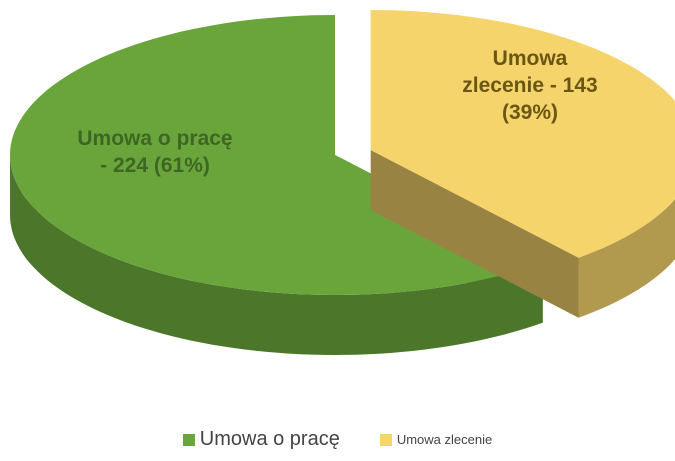 The image size is (675, 461). Describe the element at coordinates (530, 85) in the screenshot. I see `slice-label: Umowa zlecenie - 143 (39%)` at that location.